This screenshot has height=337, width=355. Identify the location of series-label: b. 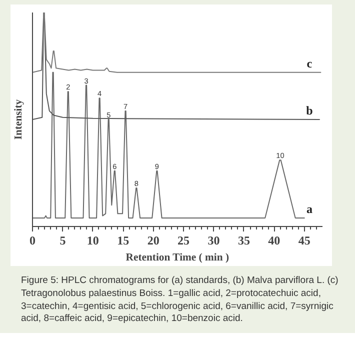
(310, 111).